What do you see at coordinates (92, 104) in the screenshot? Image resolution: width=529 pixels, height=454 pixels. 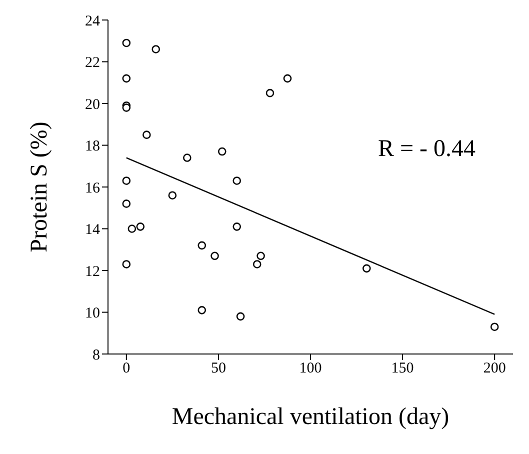 I see `y-tick-label: 20` at bounding box center [92, 104].